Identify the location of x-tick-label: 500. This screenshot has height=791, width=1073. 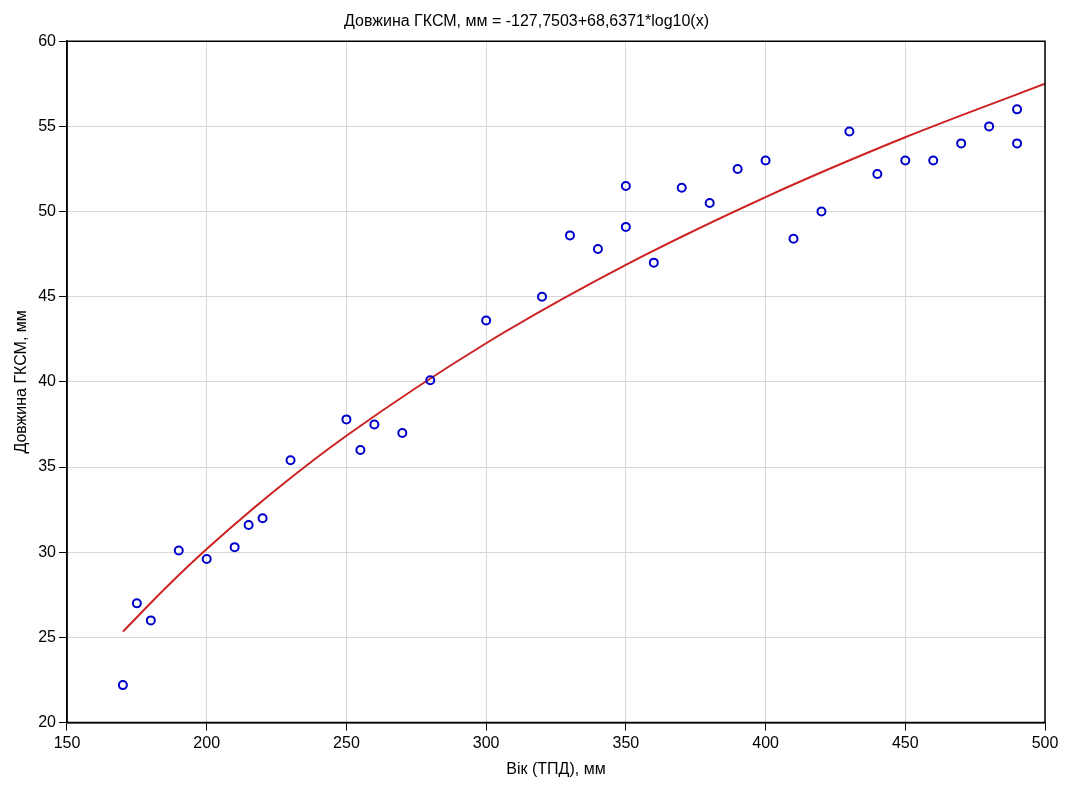
(1045, 742).